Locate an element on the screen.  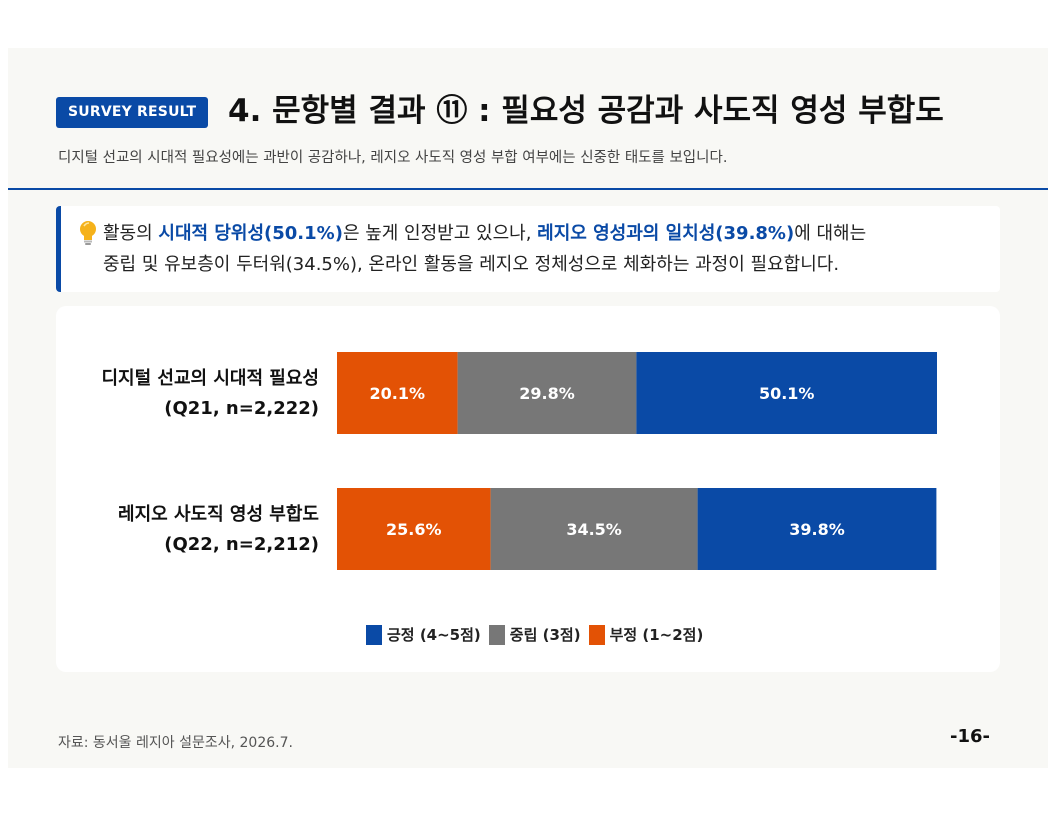
page-title: 4. 문항별 결과 ⑪ : 필요성 공감과 사도직 영성 부합도 is located at coordinates (586, 111).